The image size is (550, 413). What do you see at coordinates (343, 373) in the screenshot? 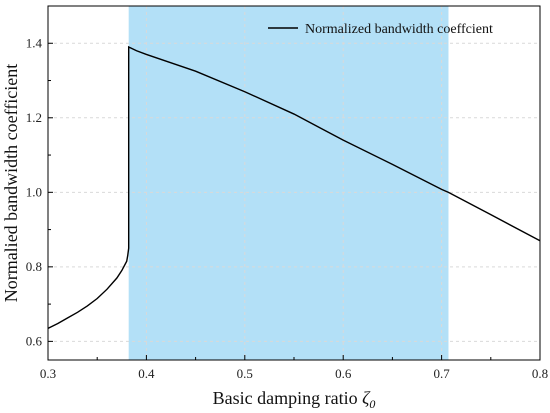
I see `x-tick-label: 0.6` at bounding box center [343, 373].